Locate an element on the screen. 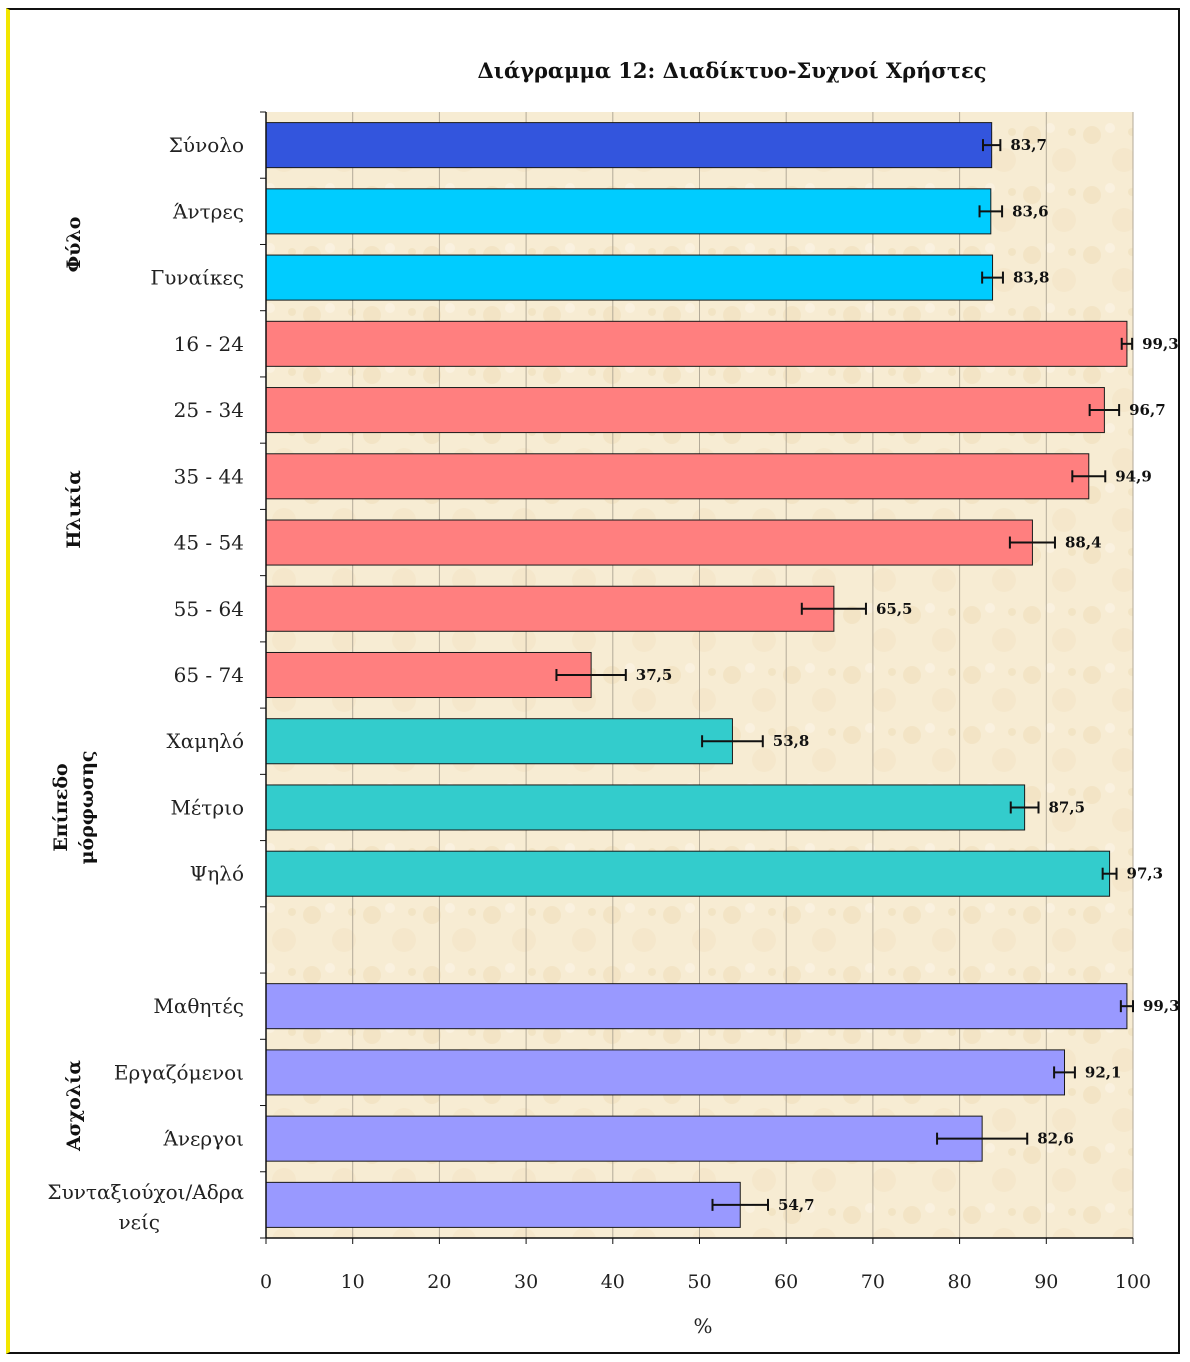 This screenshot has width=1190, height=1362. x-tick-label: 10 is located at coordinates (353, 1282).